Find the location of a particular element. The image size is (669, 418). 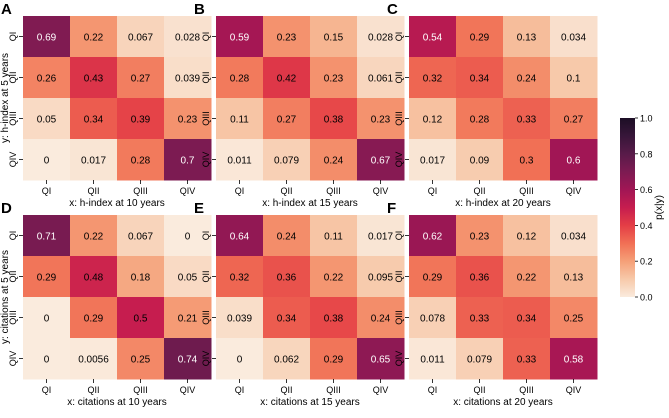

x-tick-label-d-2: QIII is located at coordinates (140, 390).